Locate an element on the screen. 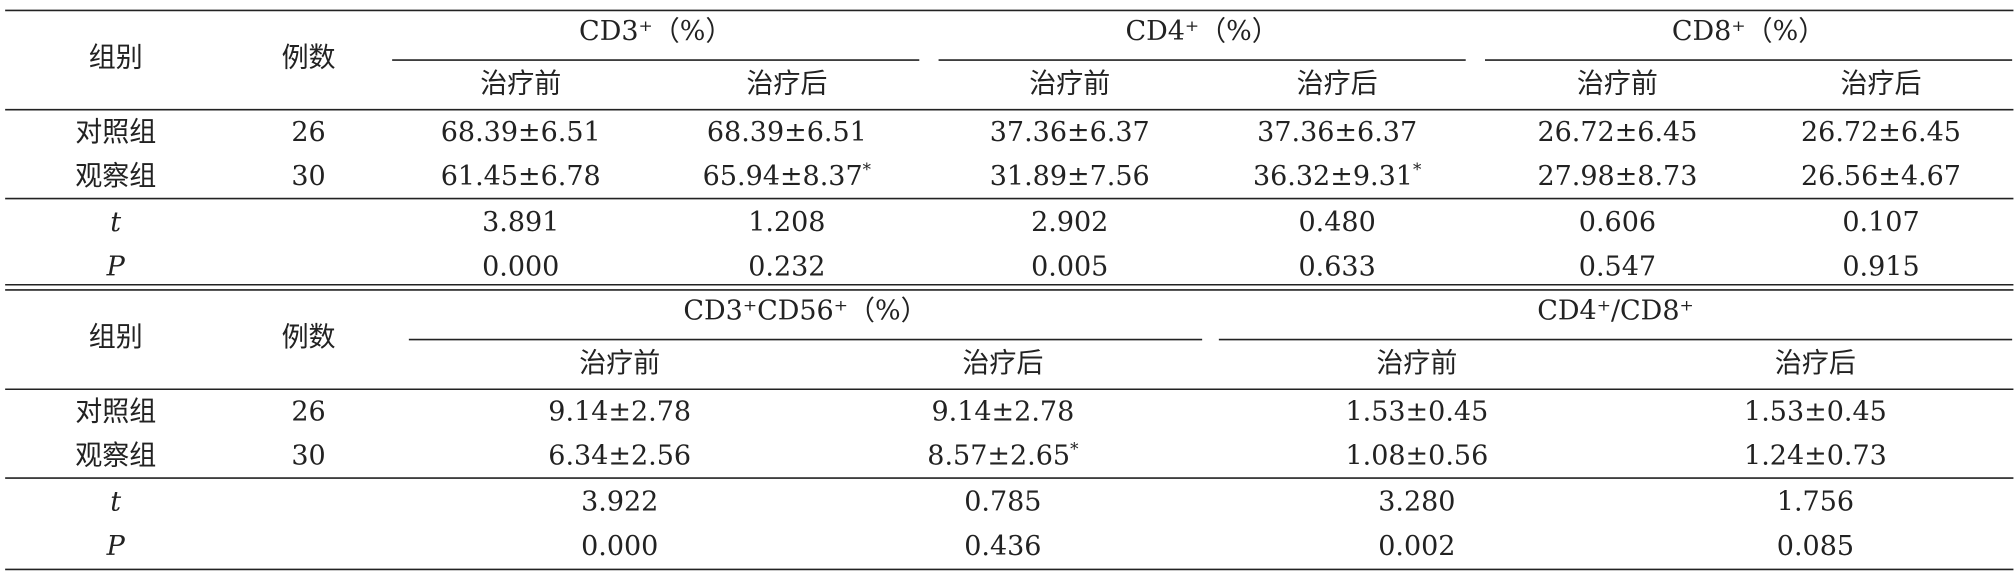  cell: 1.24±0.73 is located at coordinates (1815, 456).